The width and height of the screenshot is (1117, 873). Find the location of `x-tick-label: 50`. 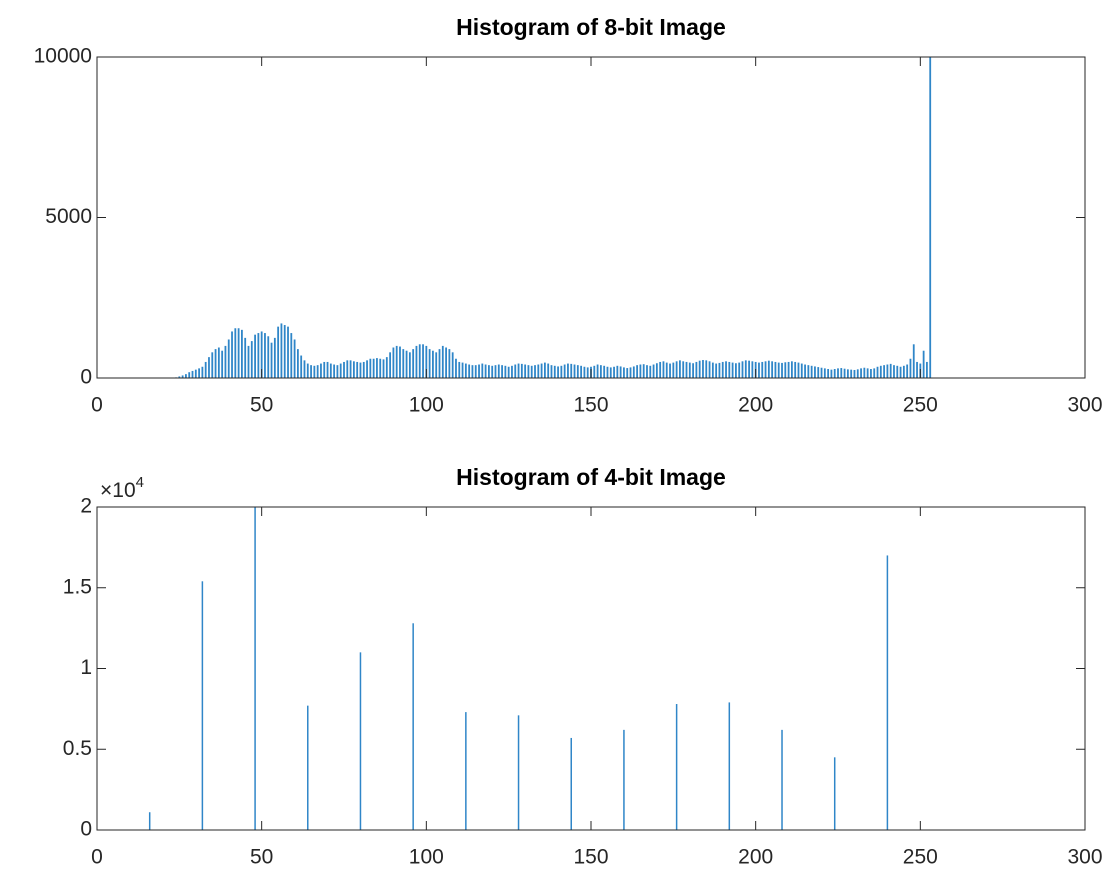

x-tick-label: 50 is located at coordinates (261, 405).